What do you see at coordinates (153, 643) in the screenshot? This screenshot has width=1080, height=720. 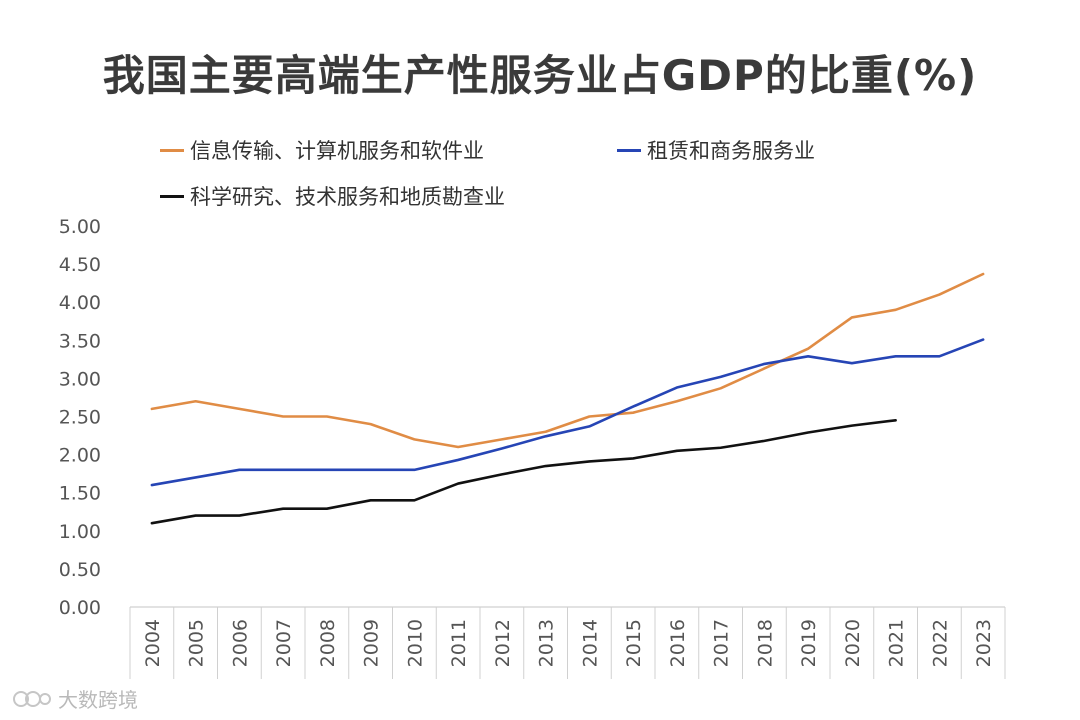 I see `x-tick-label: 2004` at bounding box center [153, 643].